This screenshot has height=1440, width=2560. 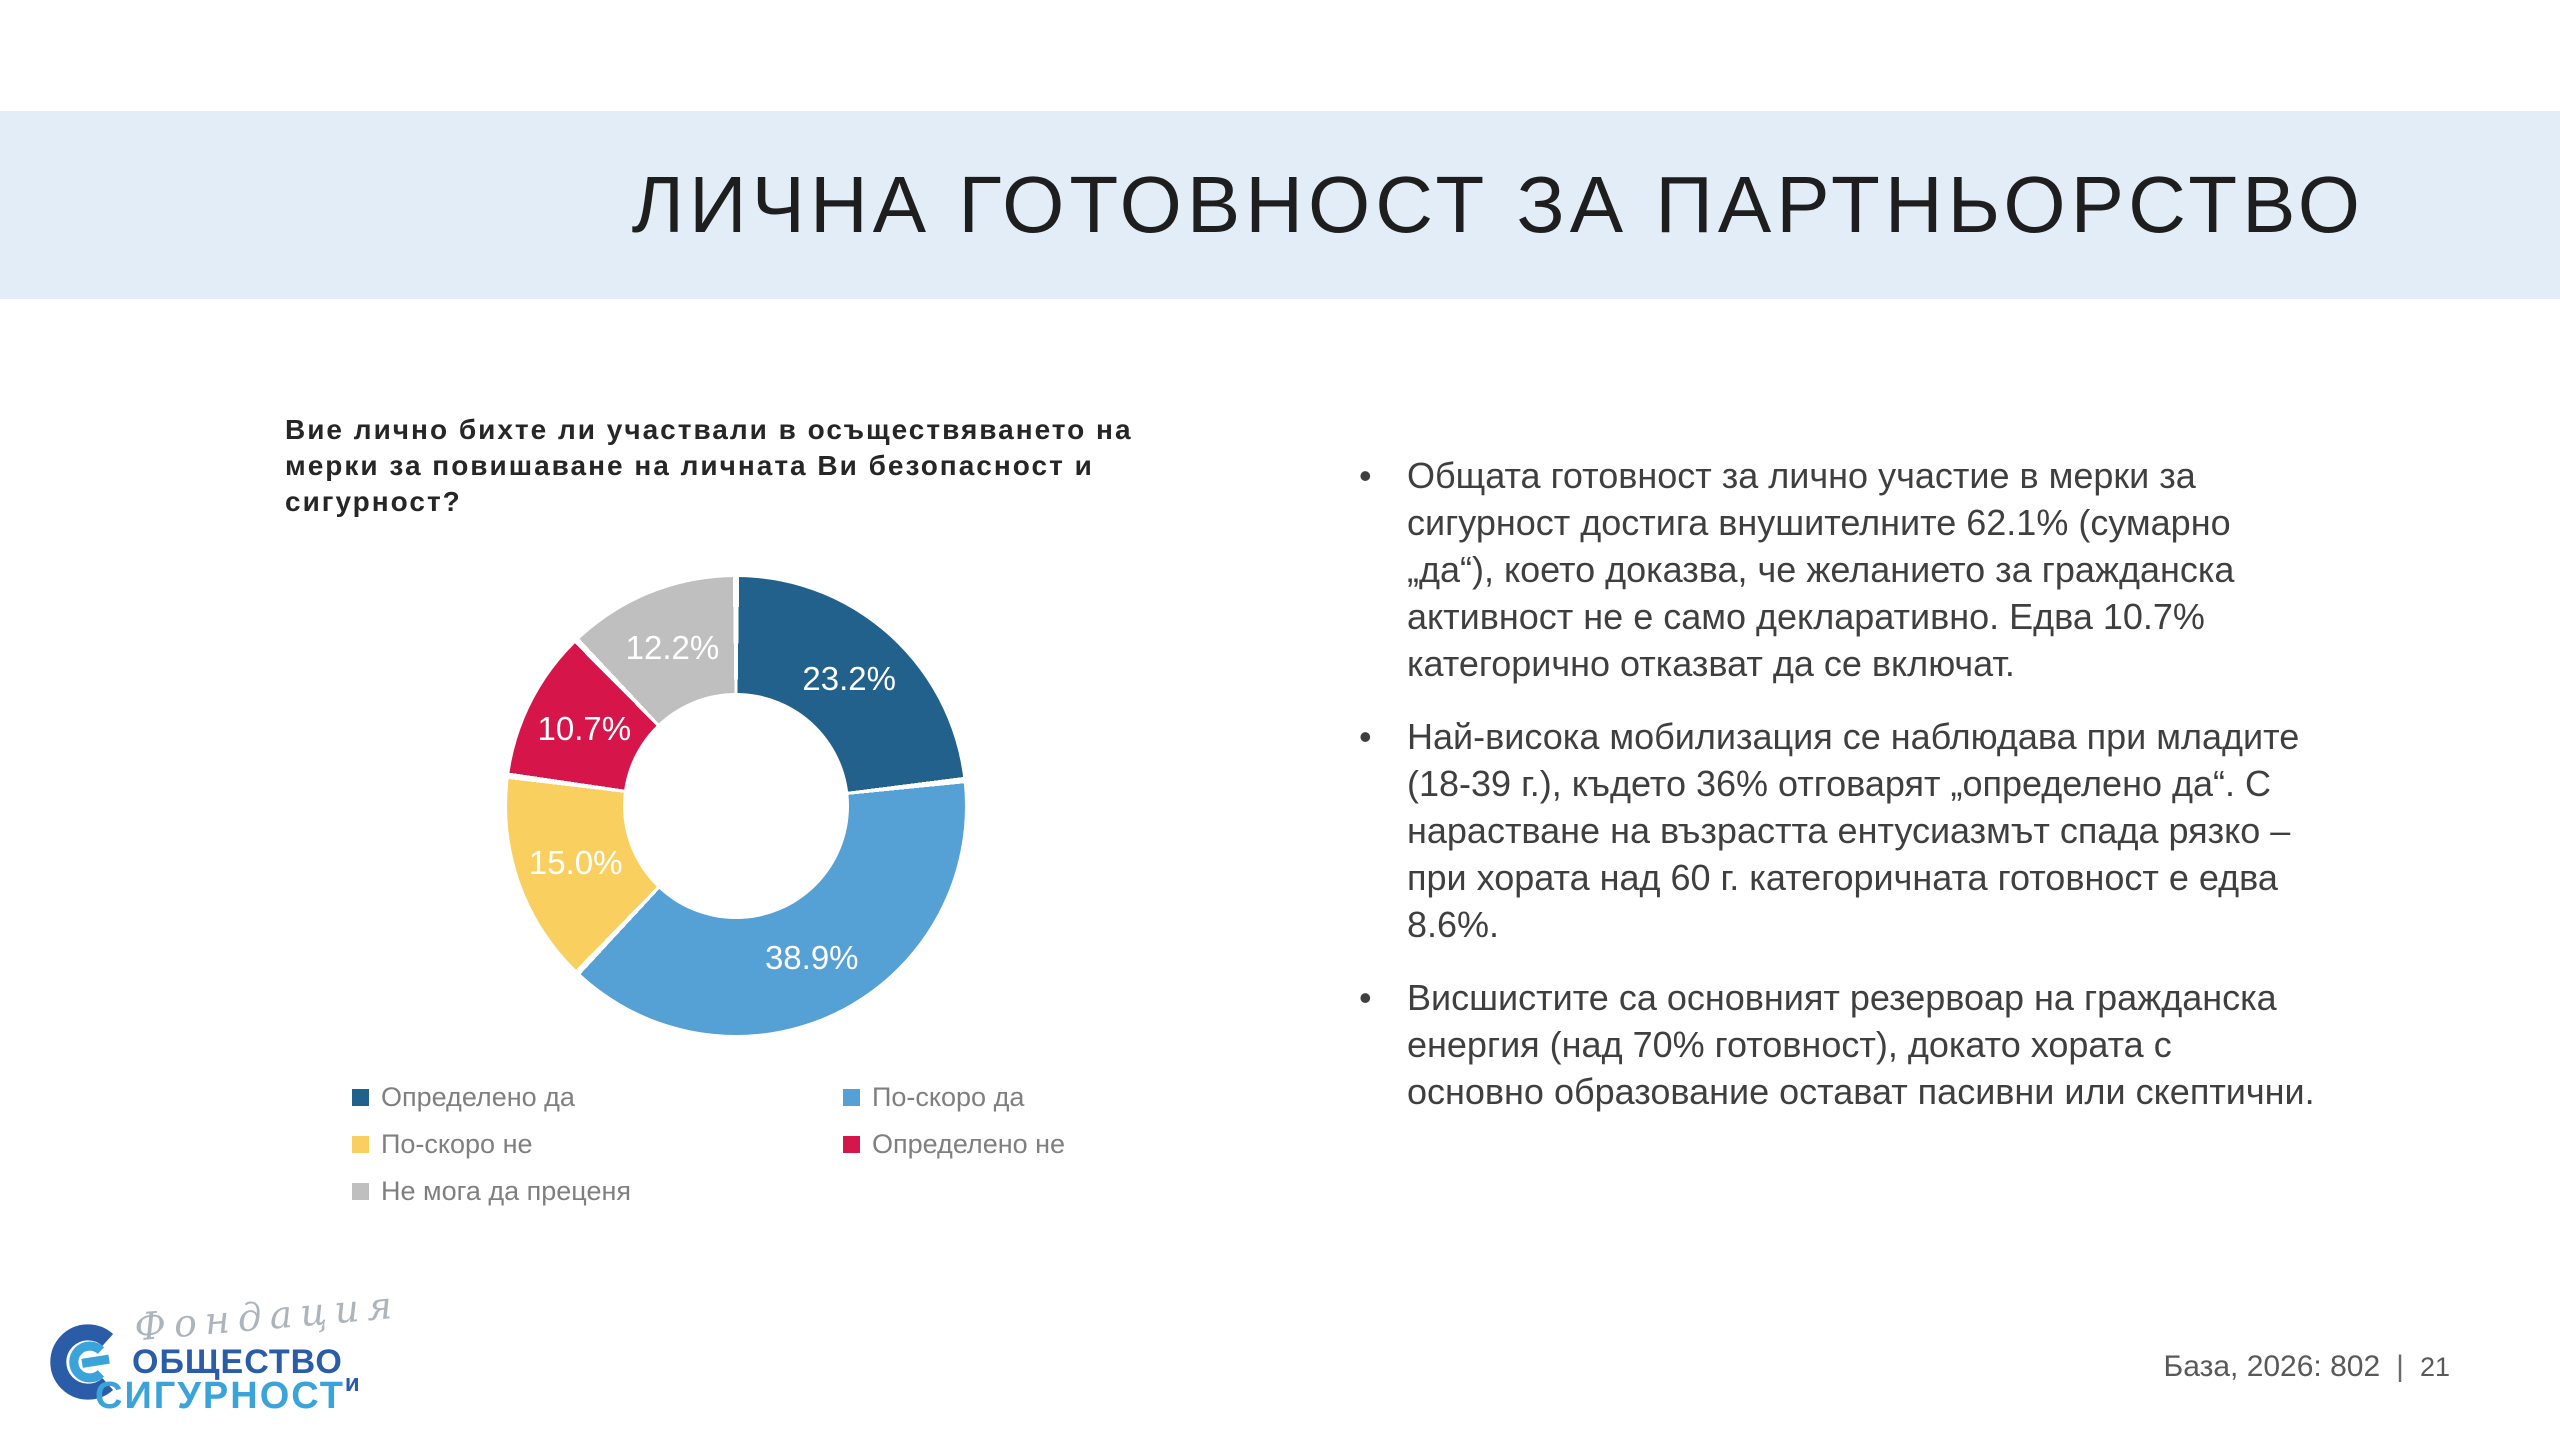 What do you see at coordinates (849, 679) in the screenshot?
I see `slice-label: 23.2%` at bounding box center [849, 679].